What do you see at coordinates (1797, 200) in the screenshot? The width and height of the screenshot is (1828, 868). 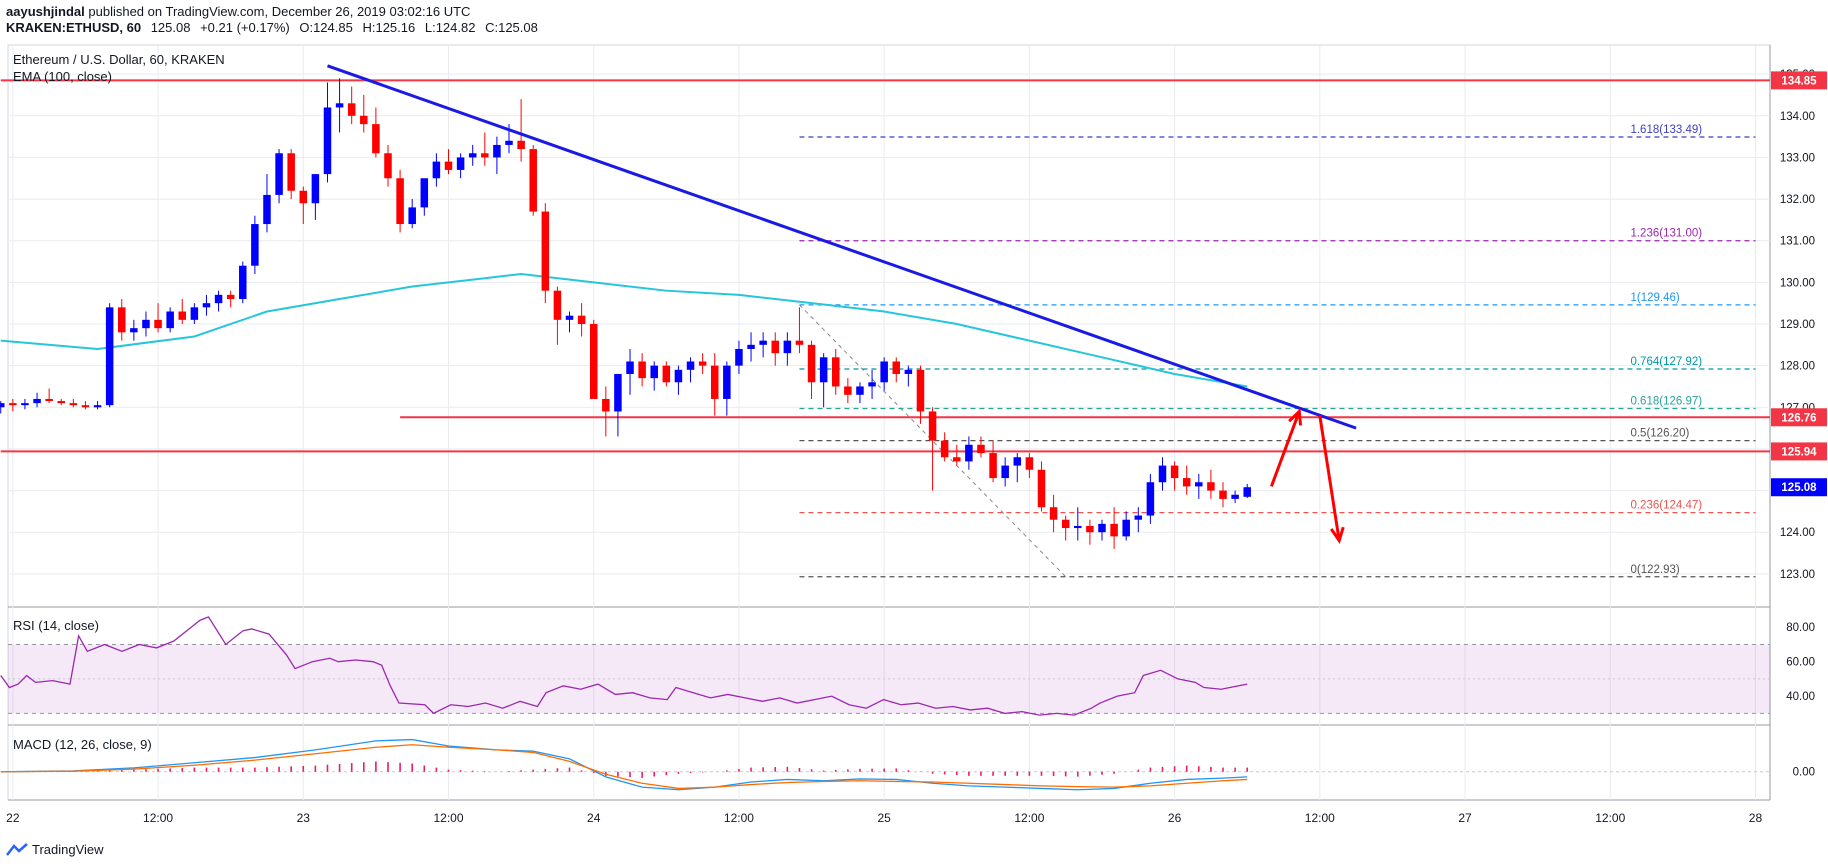 I see `y-tick-label: 132.00` at bounding box center [1797, 200].